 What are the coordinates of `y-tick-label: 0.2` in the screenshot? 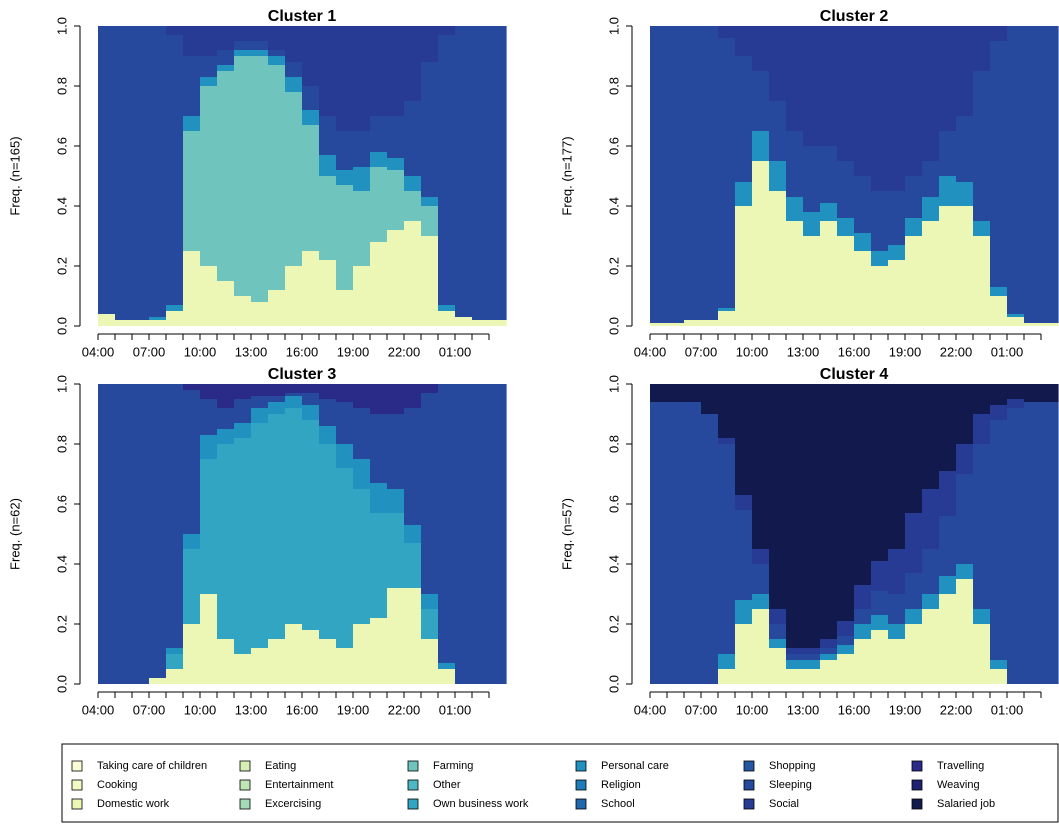 It's located at (61, 266).